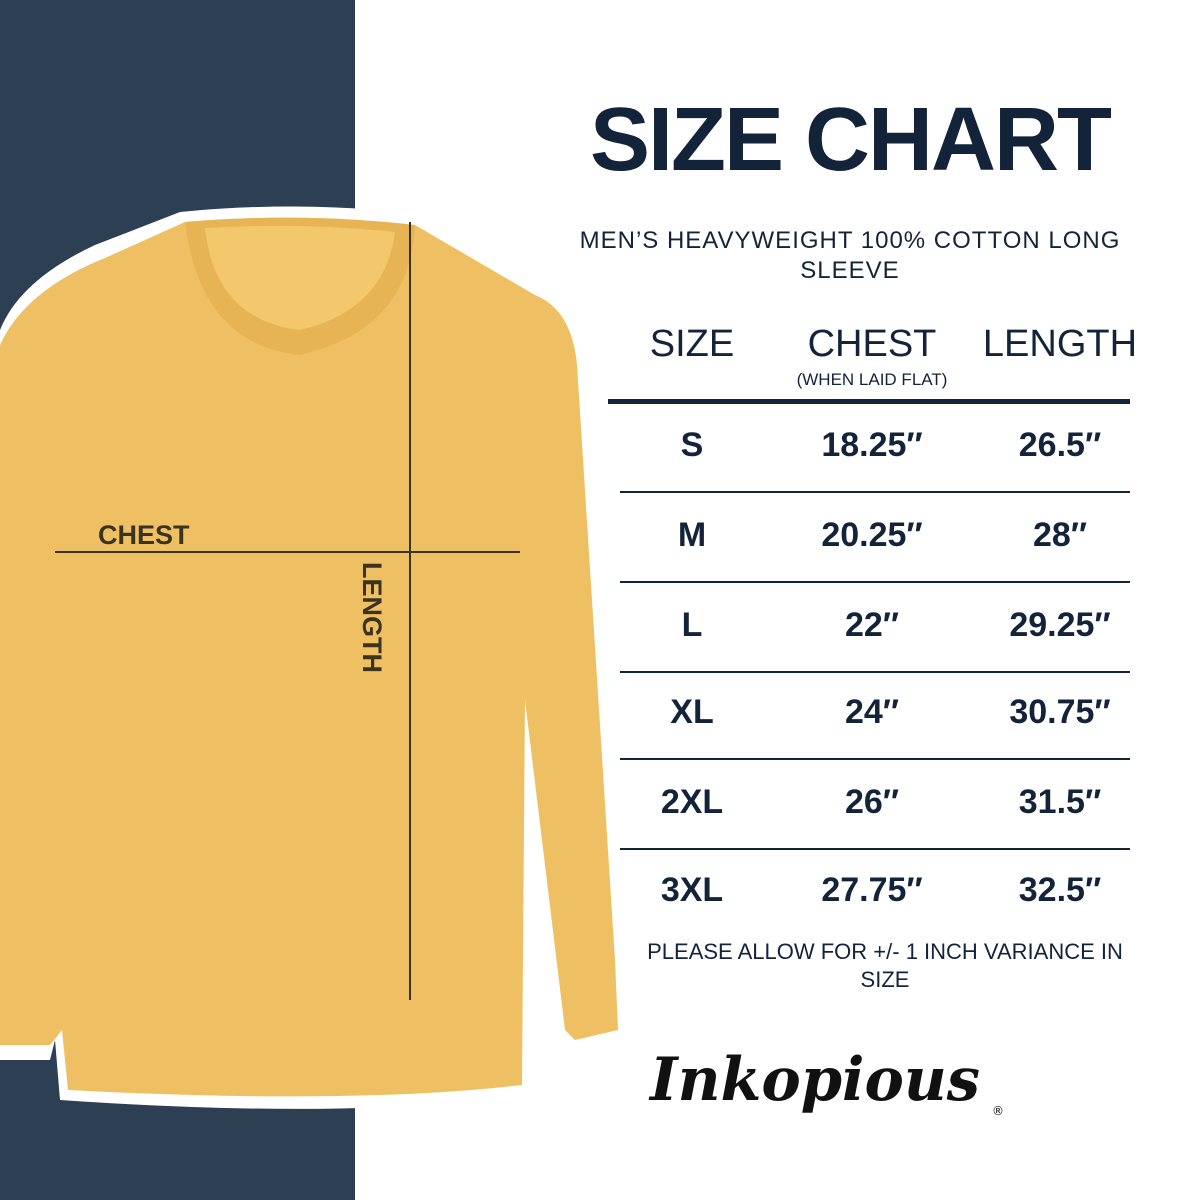  Describe the element at coordinates (872, 535) in the screenshot. I see `chest-cell: 20.25″` at that location.